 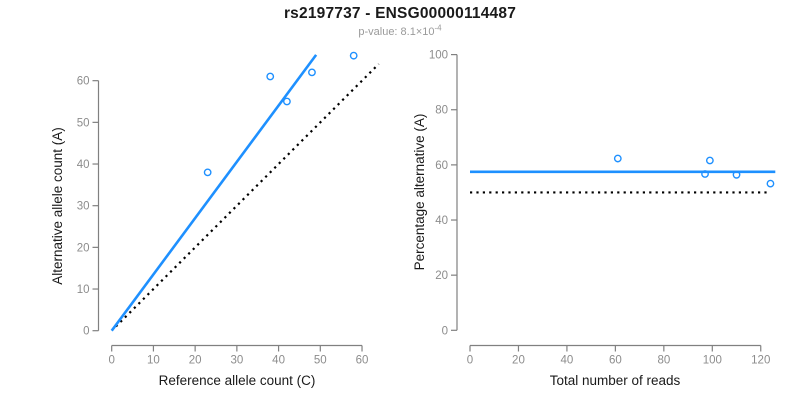 What do you see at coordinates (760, 361) in the screenshot?
I see `x-tick-label: 120` at bounding box center [760, 361].